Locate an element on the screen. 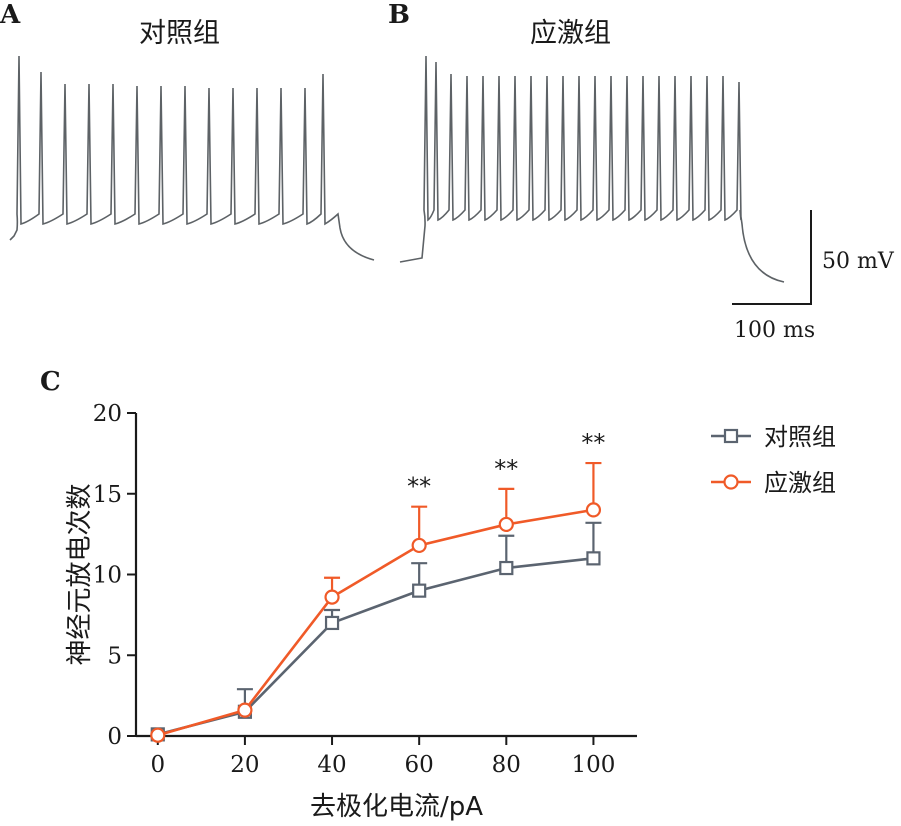 Image resolution: width=901 pixels, height=826 pixels. panel-a-title: 对照组 is located at coordinates (179, 33).